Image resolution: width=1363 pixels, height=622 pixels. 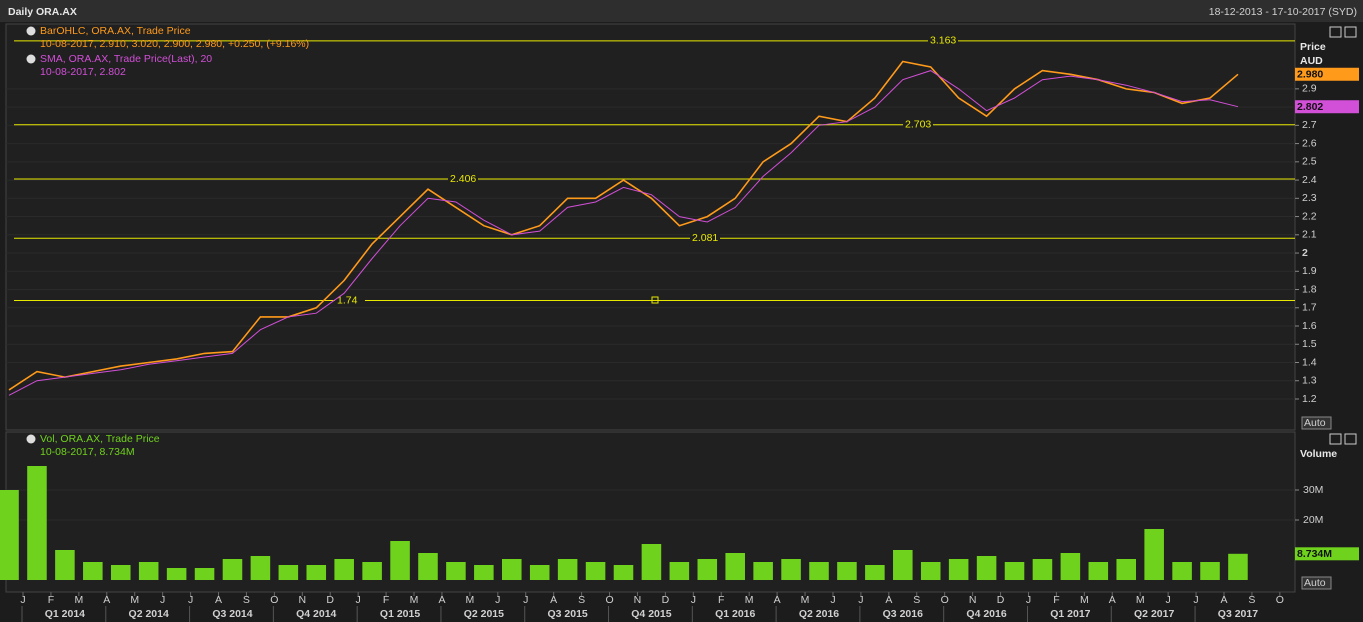 I want to click on y-tick-label: 30M, so click(x=1313, y=490).